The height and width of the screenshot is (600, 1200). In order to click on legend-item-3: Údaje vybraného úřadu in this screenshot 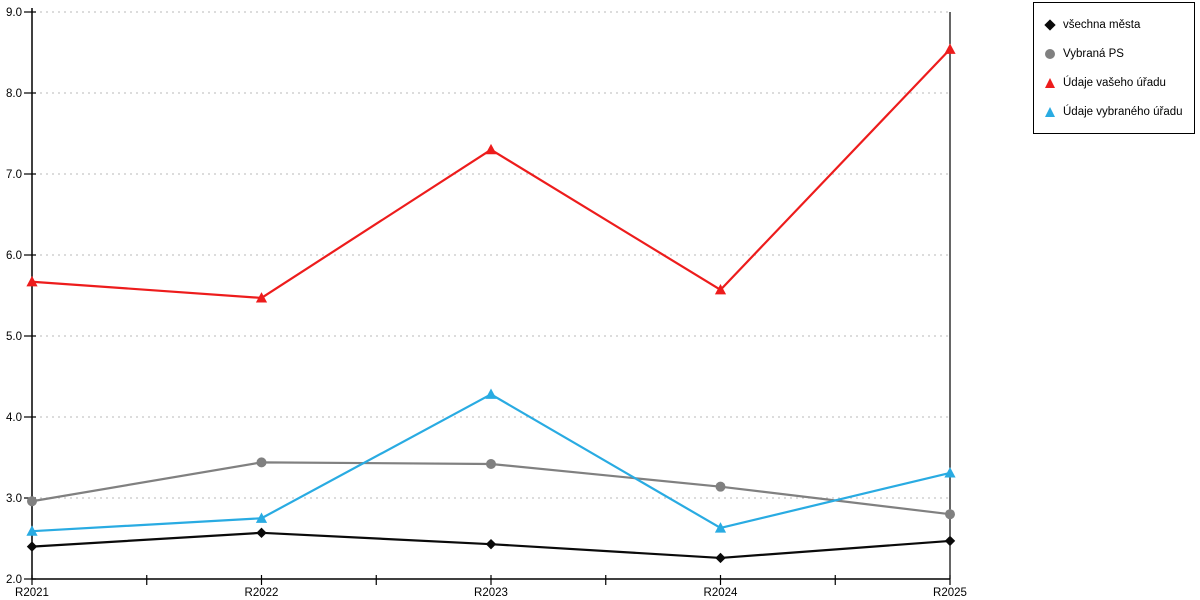, I will do `click(1116, 111)`.